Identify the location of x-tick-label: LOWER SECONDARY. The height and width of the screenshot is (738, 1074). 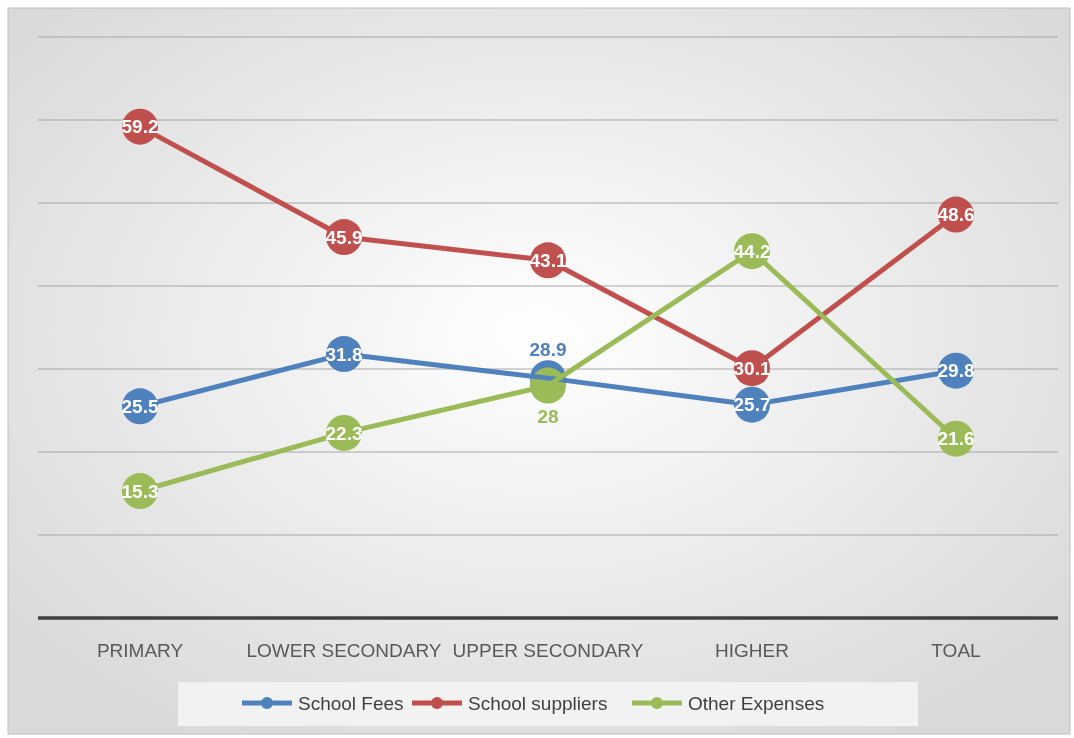
(344, 650).